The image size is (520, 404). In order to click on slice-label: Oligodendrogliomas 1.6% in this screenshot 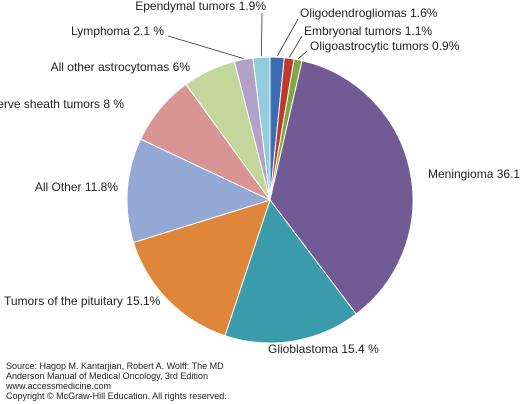, I will do `click(369, 13)`.